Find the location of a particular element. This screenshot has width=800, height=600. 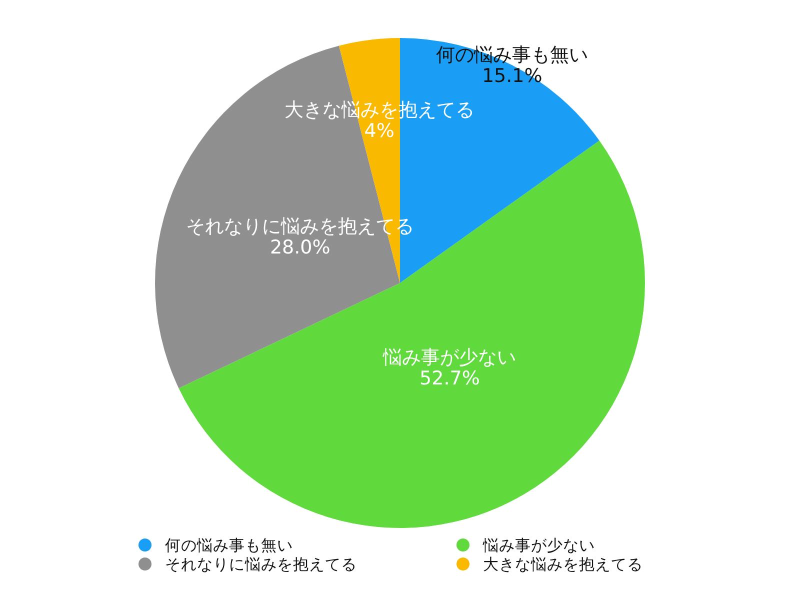

data-label: 52.7% is located at coordinates (450, 378).